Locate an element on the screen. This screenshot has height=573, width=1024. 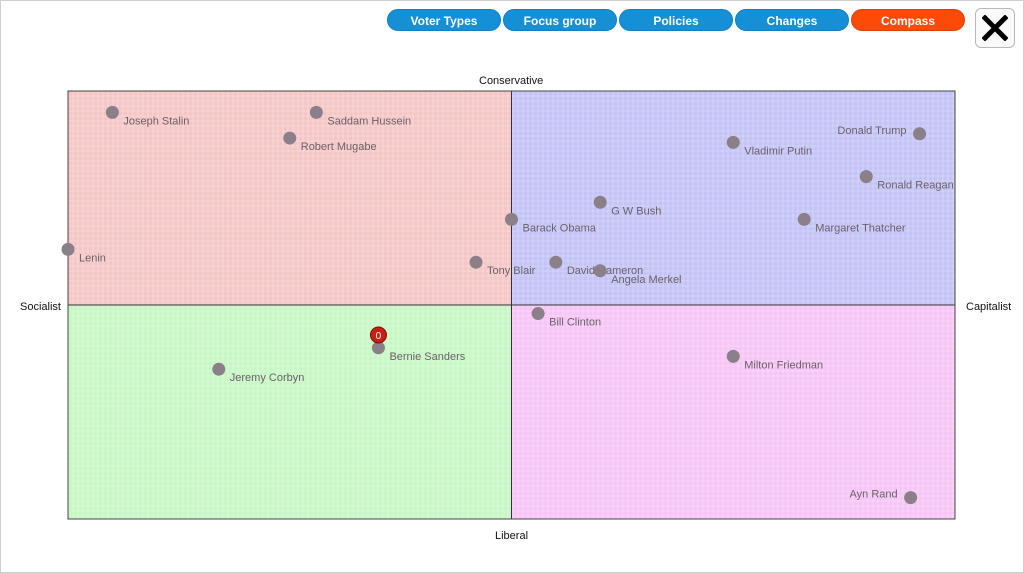
tab-policies: Policies is located at coordinates (676, 20).